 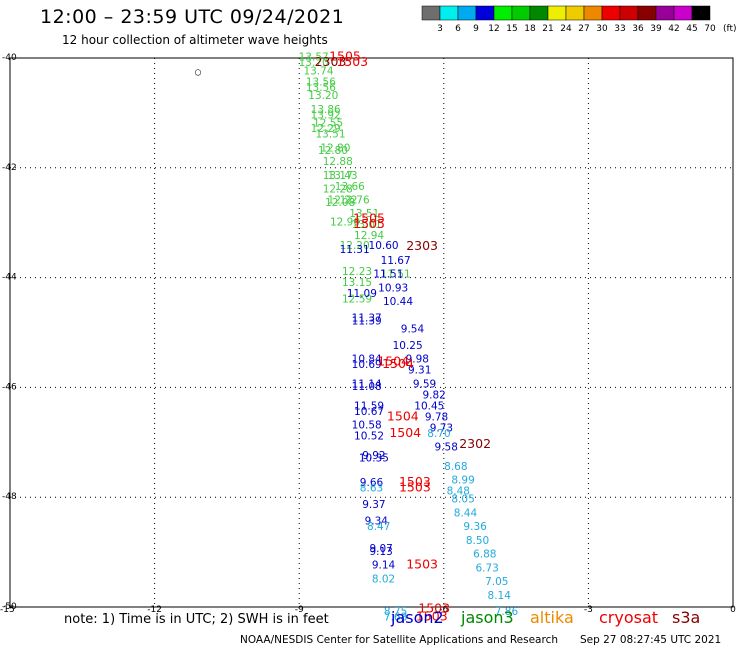 What do you see at coordinates (369, 236) in the screenshot?
I see `wave-height-label: 12.94` at bounding box center [369, 236].